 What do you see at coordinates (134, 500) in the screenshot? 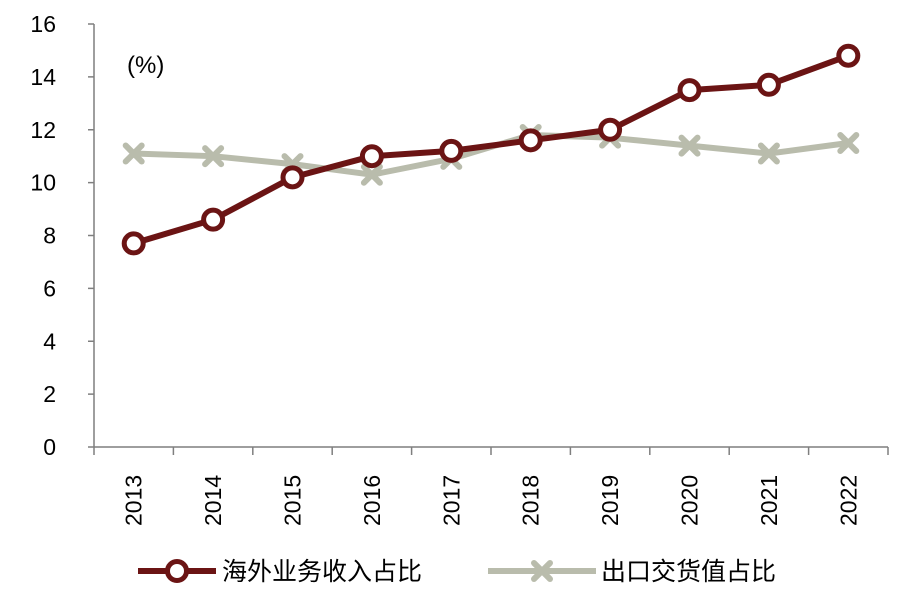
I see `x-tick-label: 2013` at bounding box center [134, 500].